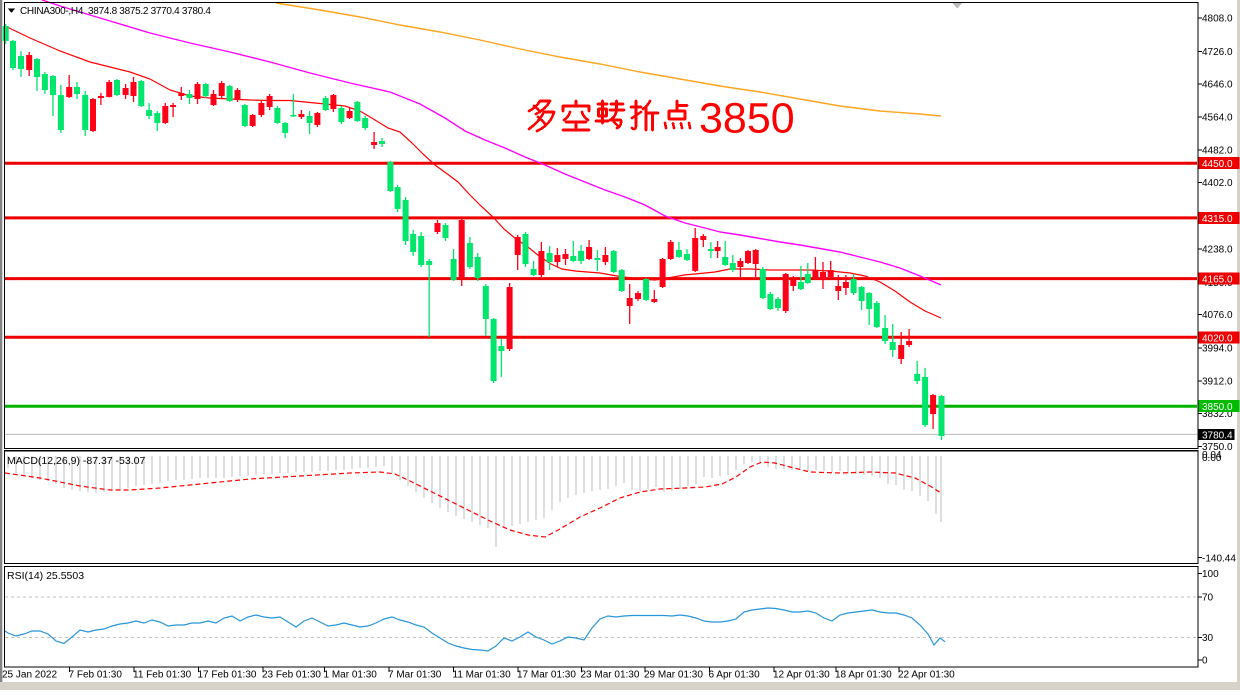  I want to click on svg-text: 1 Mar 01:30, so click(351, 675).